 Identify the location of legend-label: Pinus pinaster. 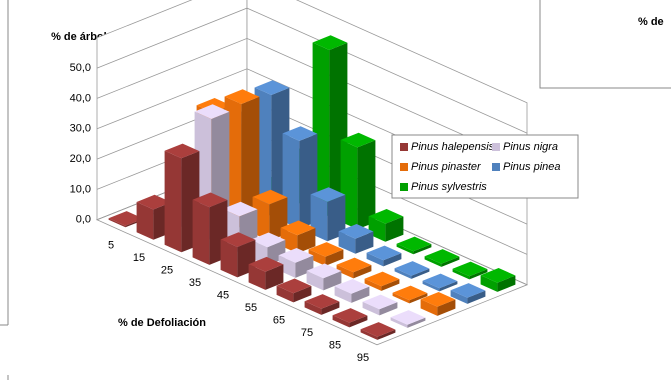
(446, 167).